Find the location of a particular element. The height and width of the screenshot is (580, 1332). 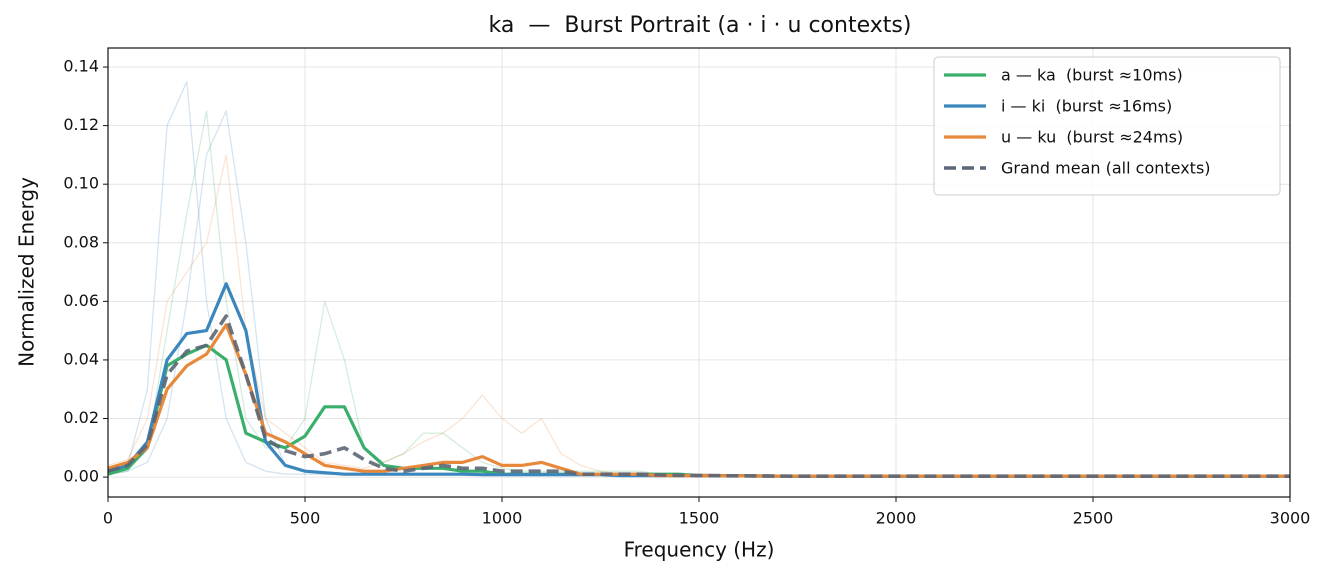

legend-label: i — ki (burst ≈16ms) is located at coordinates (1086, 106).